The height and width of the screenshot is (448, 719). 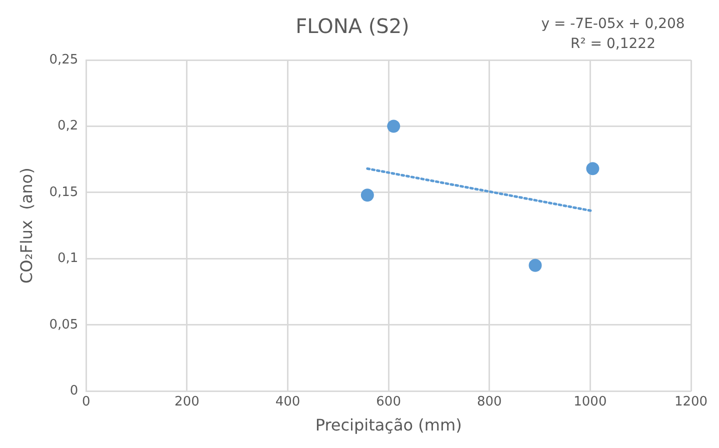 What do you see at coordinates (353, 26) in the screenshot?
I see `chart-title: FLONA (S2)` at bounding box center [353, 26].